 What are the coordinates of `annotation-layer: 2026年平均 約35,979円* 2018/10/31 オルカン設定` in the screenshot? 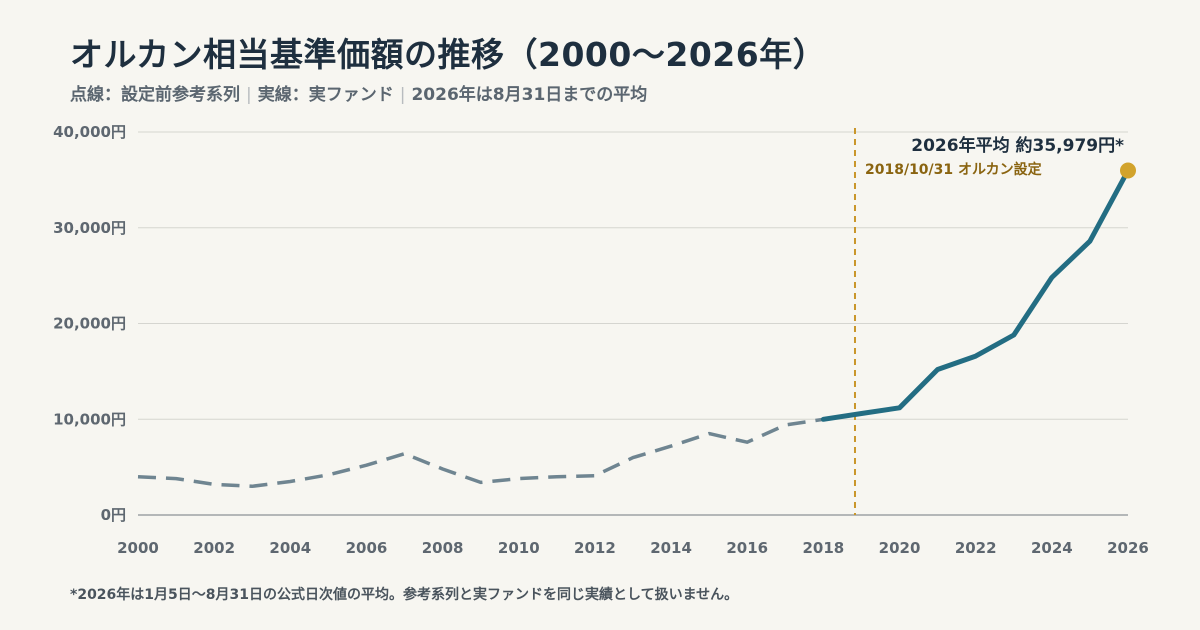 It's located at (1000, 157).